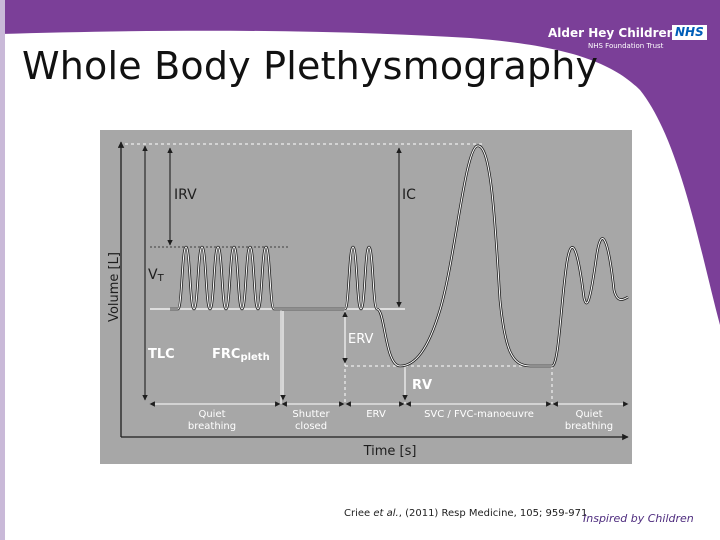  What do you see at coordinates (156, 275) in the screenshot?
I see `vt-label: VT` at bounding box center [156, 275].